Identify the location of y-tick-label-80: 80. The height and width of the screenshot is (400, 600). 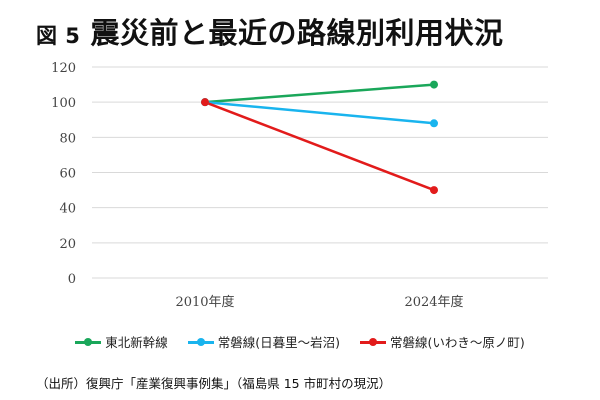
(67, 138).